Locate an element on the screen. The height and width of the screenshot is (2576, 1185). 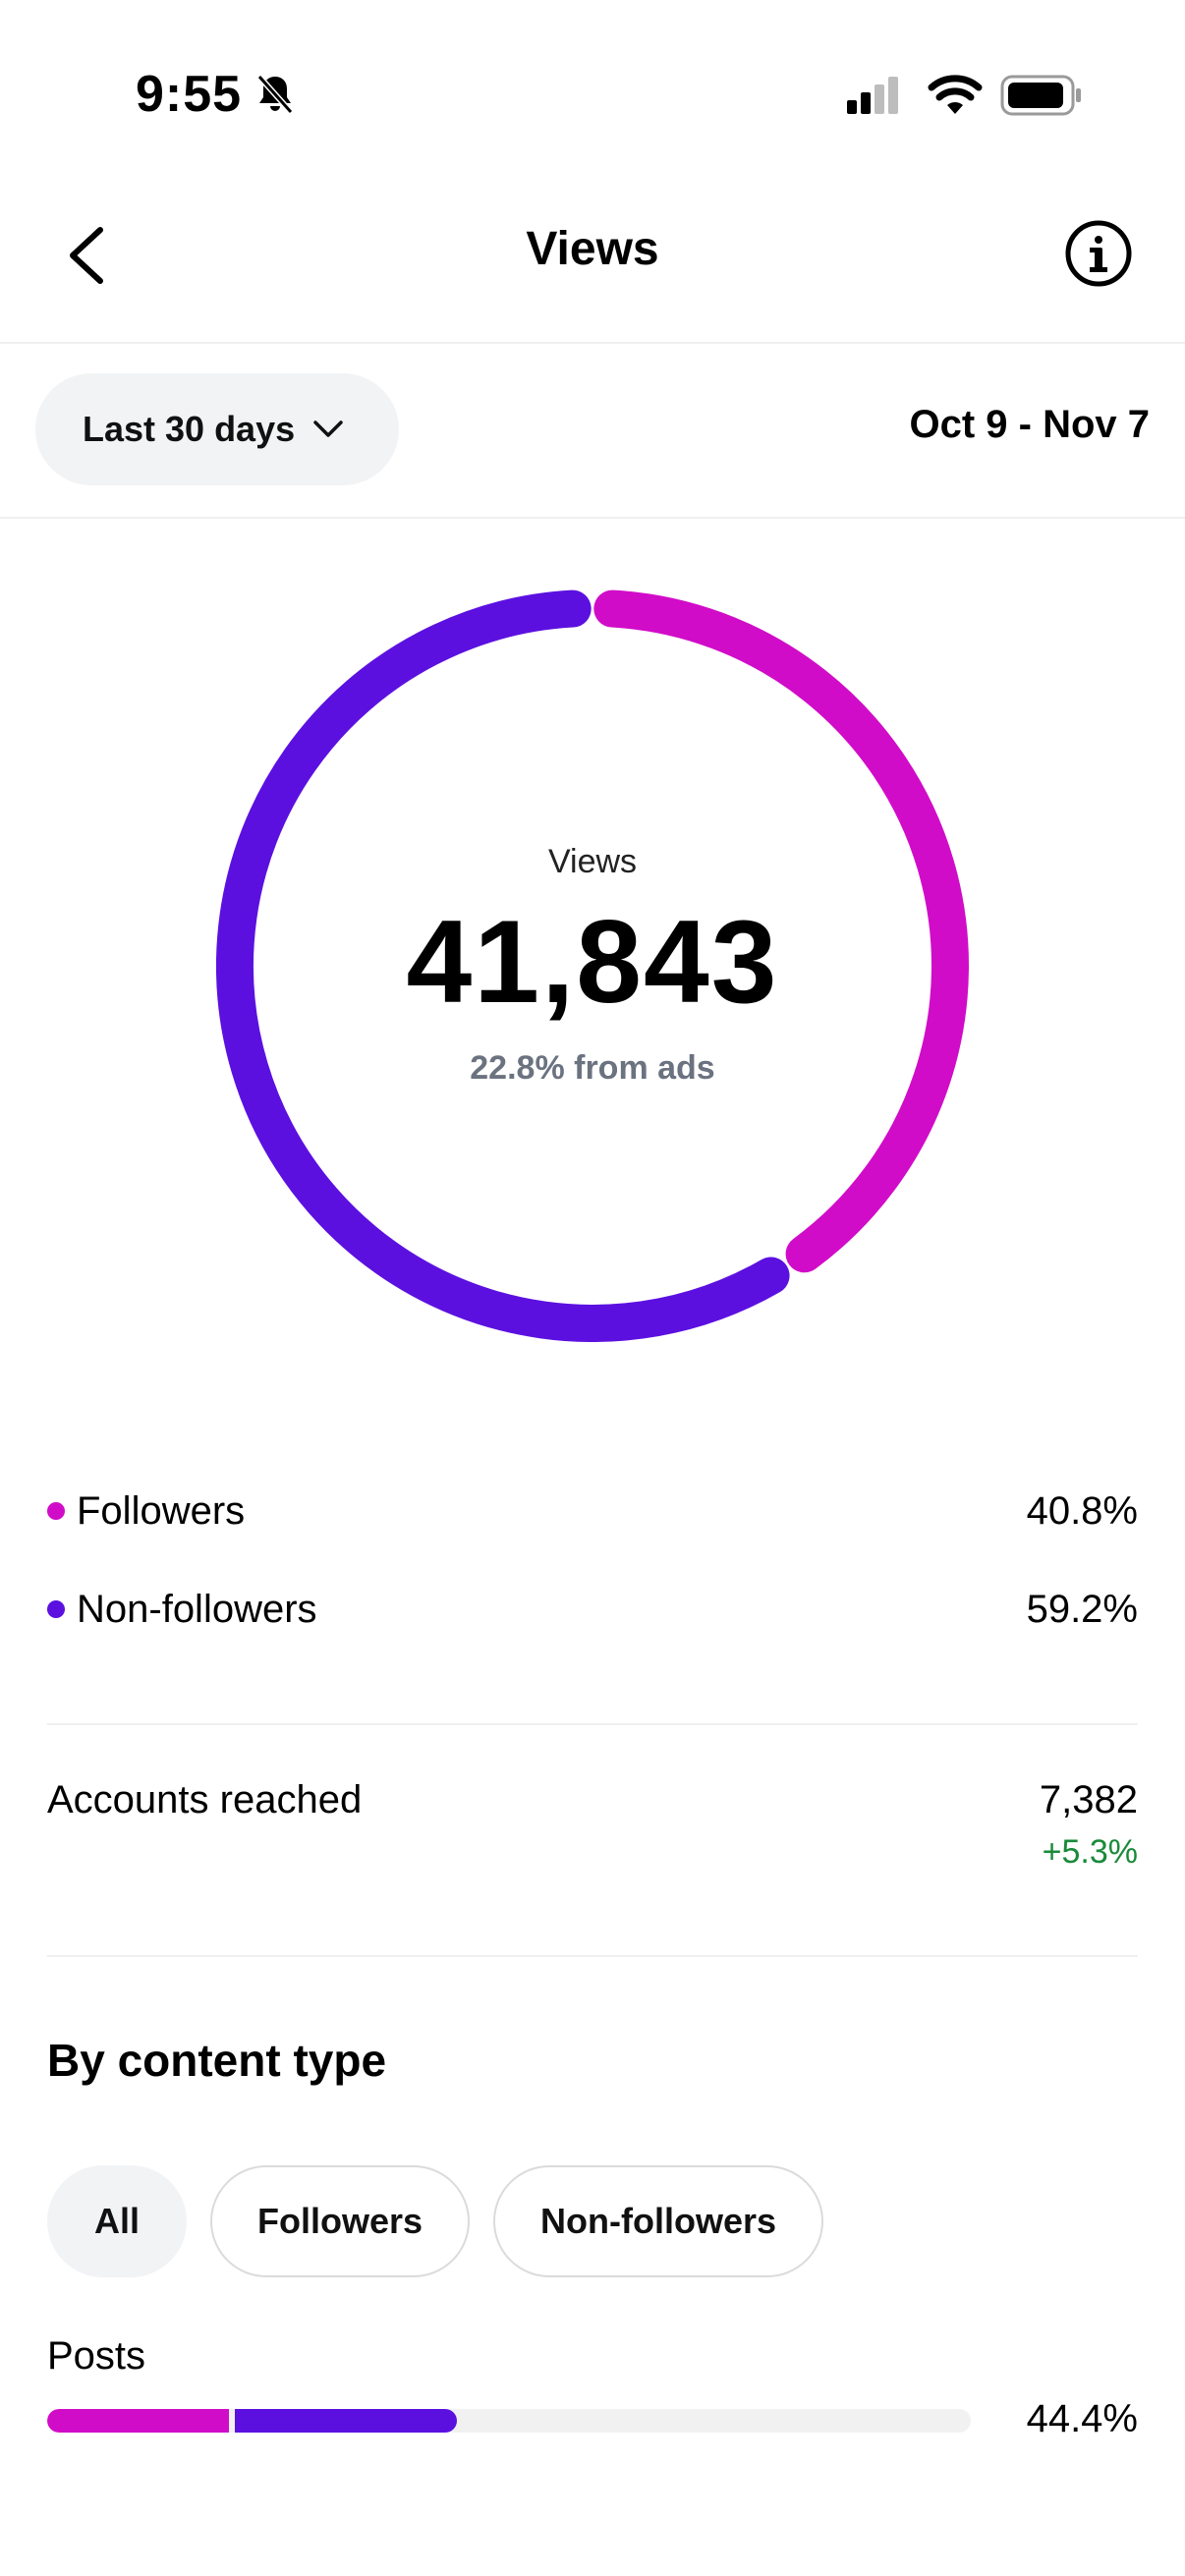
info-button is located at coordinates (1099, 253).